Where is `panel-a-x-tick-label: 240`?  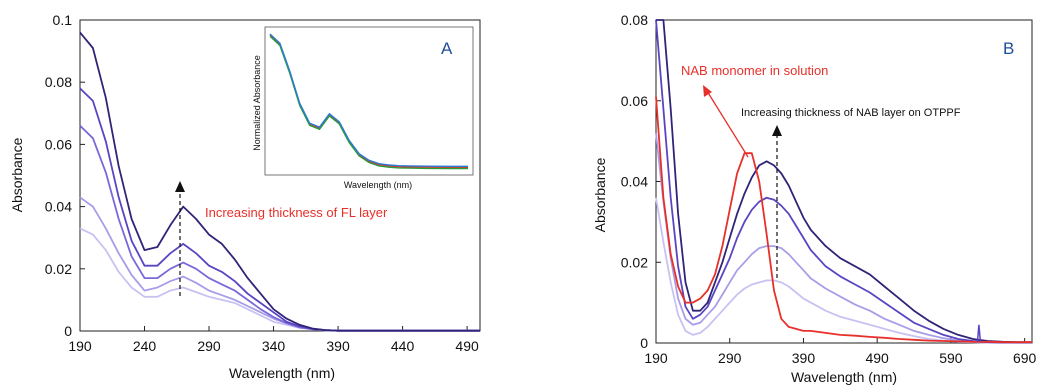 panel-a-x-tick-label: 240 is located at coordinates (145, 346).